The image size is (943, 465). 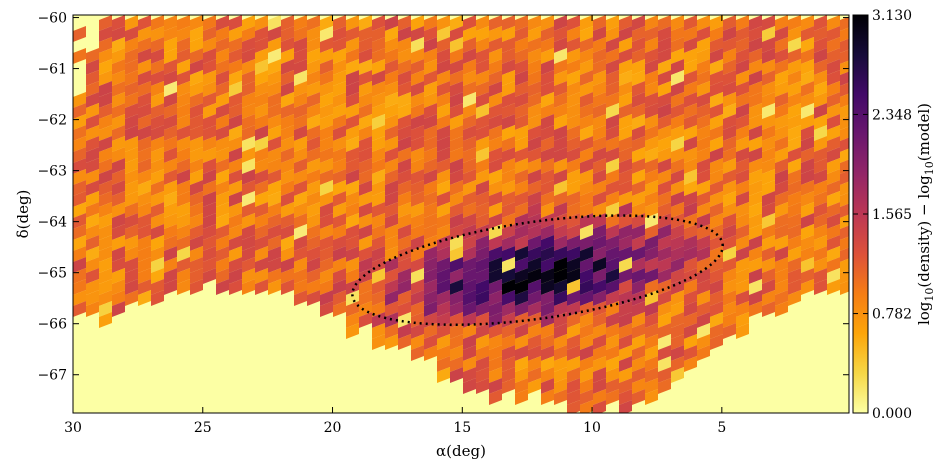 I want to click on x-tick-label: 20, so click(x=333, y=428).